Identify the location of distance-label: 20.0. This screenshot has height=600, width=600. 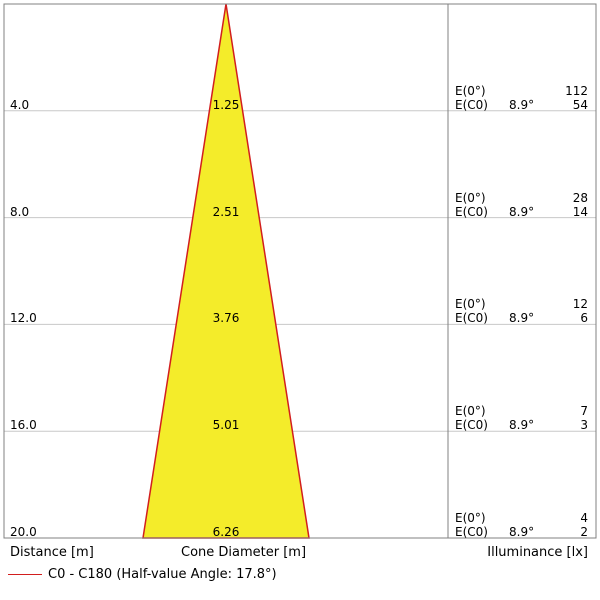
(23, 532).